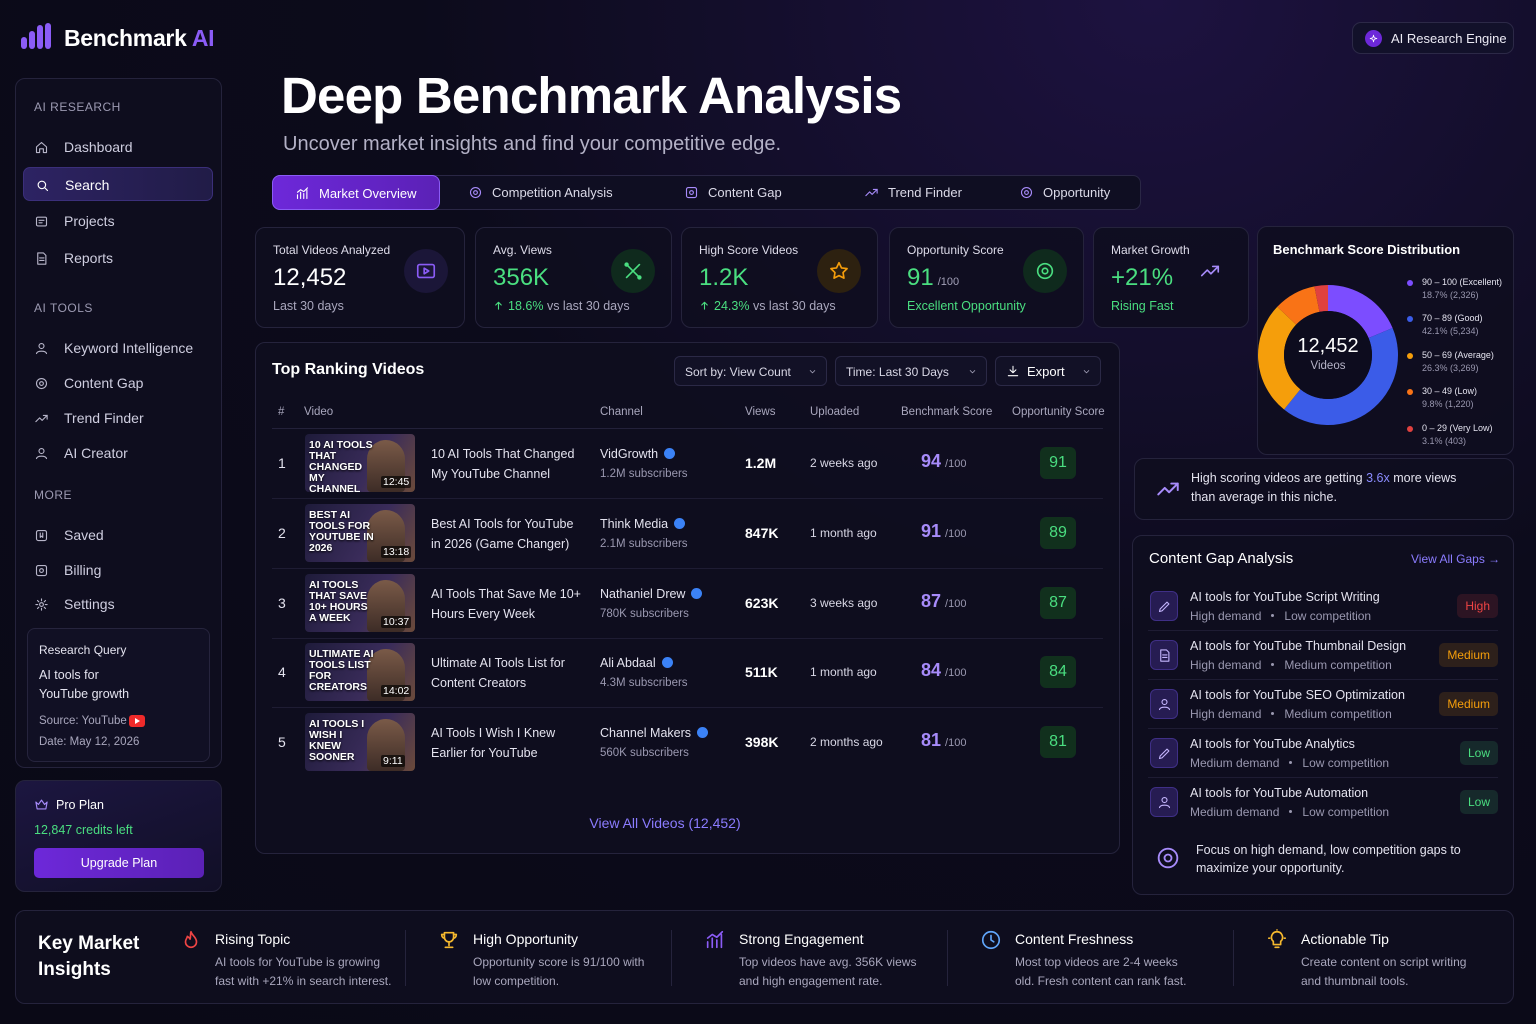 Image resolution: width=1536 pixels, height=1024 pixels. Describe the element at coordinates (1338, 714) in the screenshot. I see `gap-competition: Medium competition` at that location.